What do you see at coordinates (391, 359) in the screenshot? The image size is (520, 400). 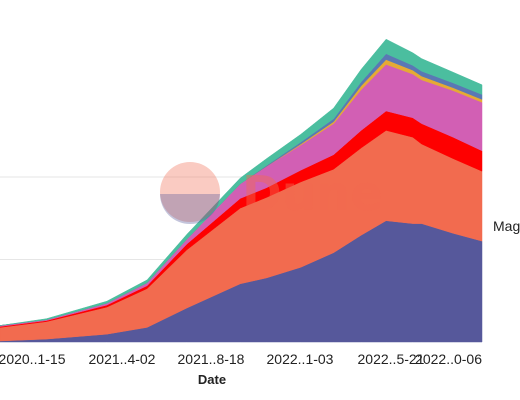 I see `x-tick-label: 2022..5-21` at bounding box center [391, 359].